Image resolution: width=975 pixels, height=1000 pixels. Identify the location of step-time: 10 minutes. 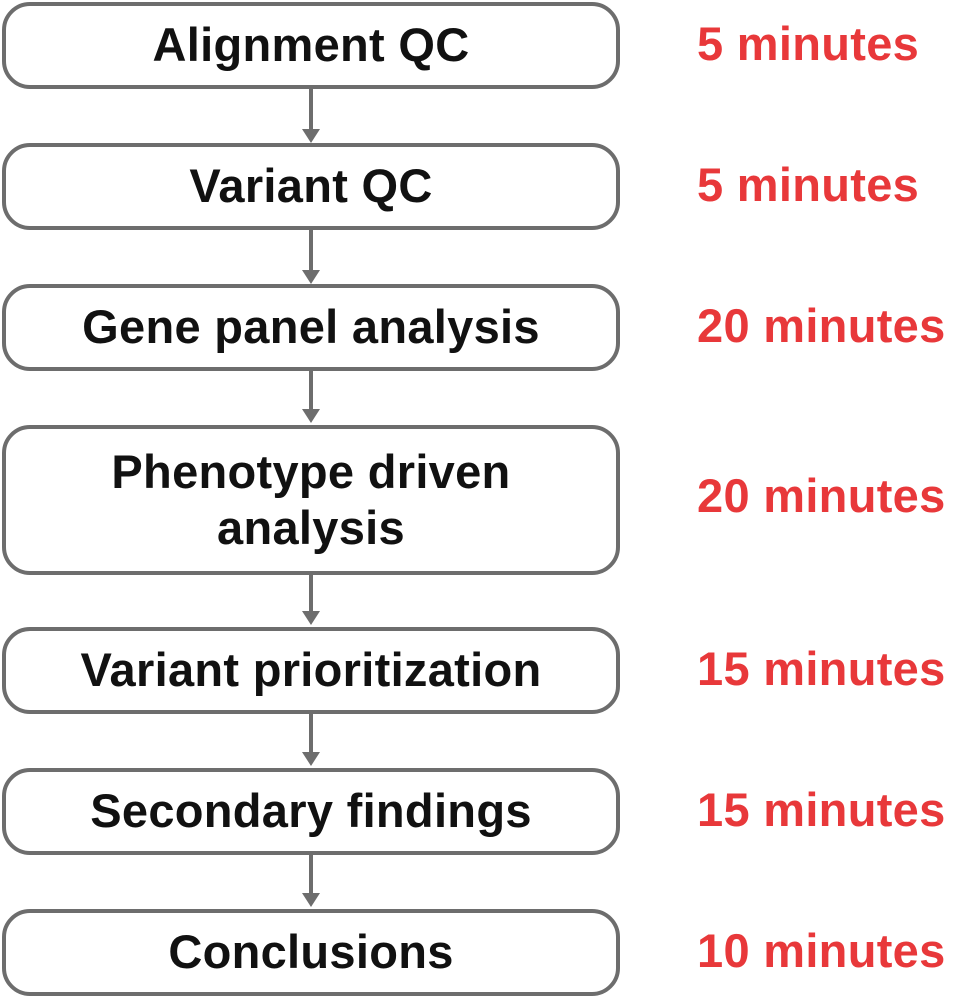
(821, 950).